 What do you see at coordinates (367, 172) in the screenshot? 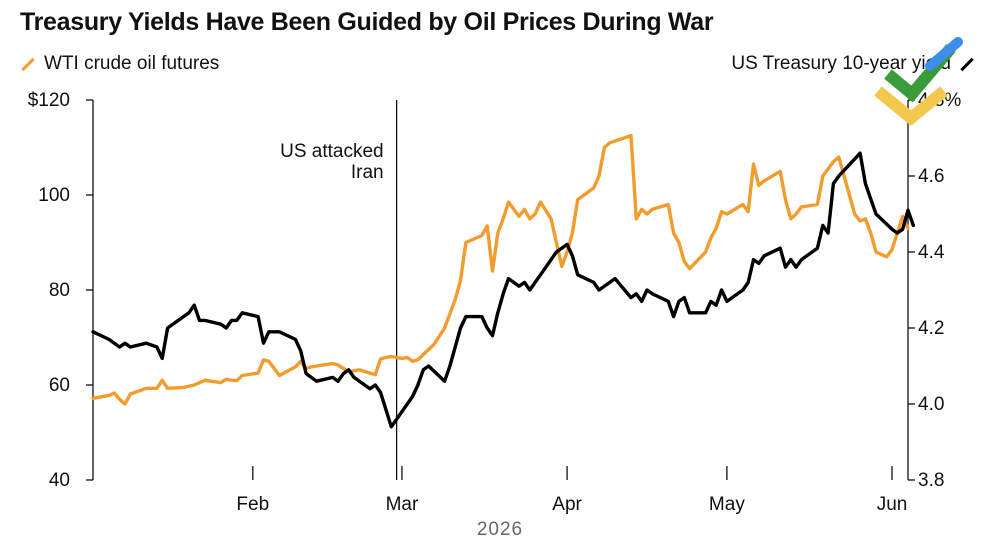
I see `annotation-label-line2: Iran` at bounding box center [367, 172].